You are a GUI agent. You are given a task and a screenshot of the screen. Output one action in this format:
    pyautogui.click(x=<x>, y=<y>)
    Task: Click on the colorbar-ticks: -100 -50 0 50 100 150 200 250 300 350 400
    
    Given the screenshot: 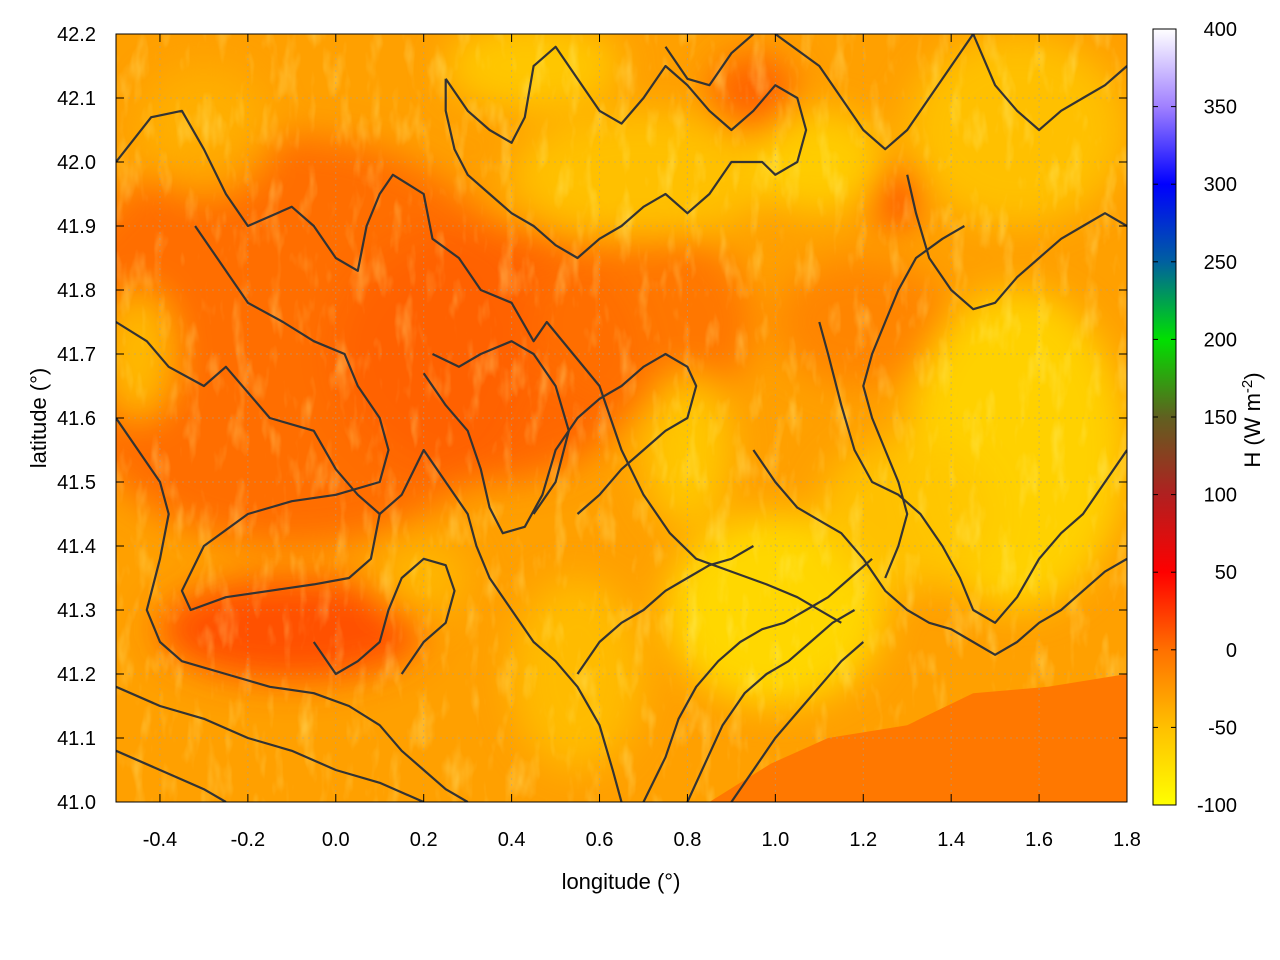 What is the action you would take?
    pyautogui.click(x=1195, y=418)
    